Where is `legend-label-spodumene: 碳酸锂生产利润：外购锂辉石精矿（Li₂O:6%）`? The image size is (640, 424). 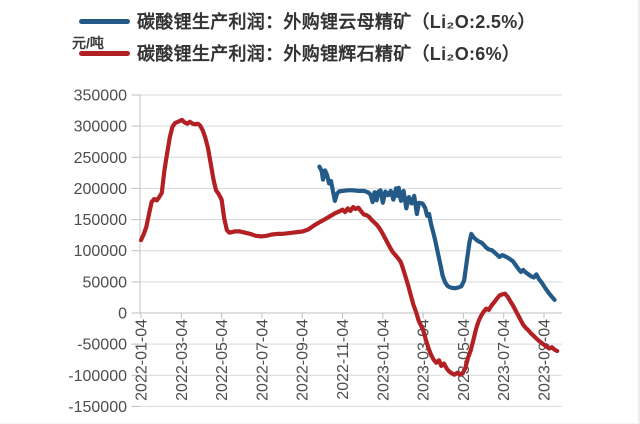
legend-label-spodumene: 碳酸锂生产利润：外购锂辉石精矿（Li₂O:6%） is located at coordinates (329, 54).